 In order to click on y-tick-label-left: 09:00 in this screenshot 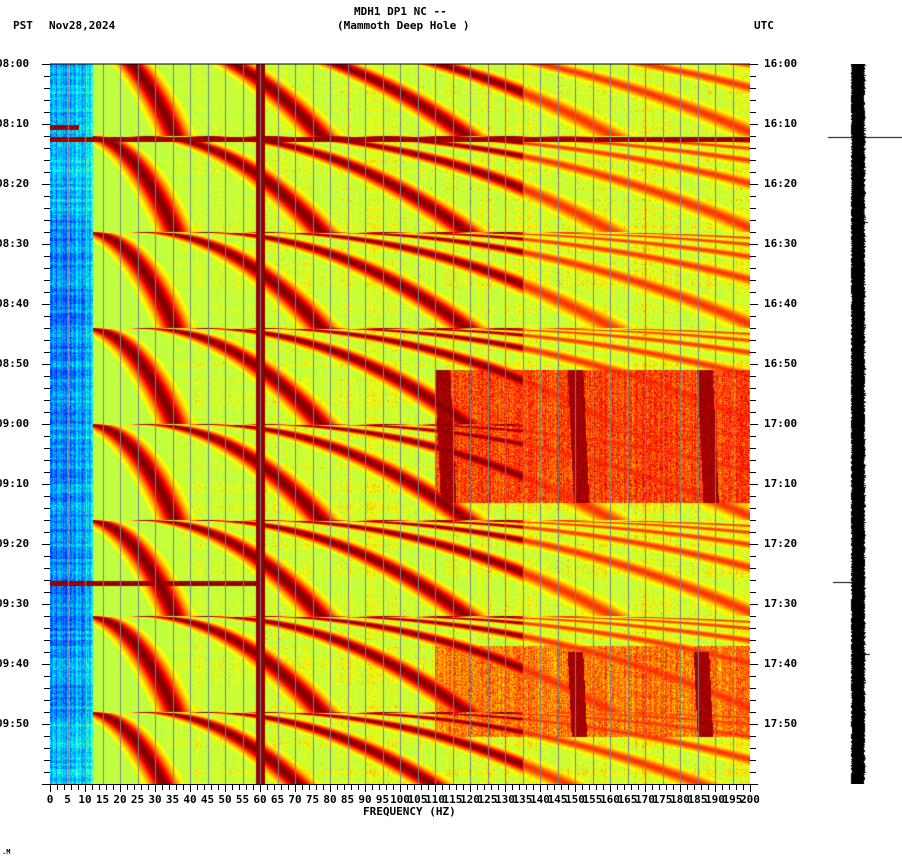, I will do `click(15, 423)`.